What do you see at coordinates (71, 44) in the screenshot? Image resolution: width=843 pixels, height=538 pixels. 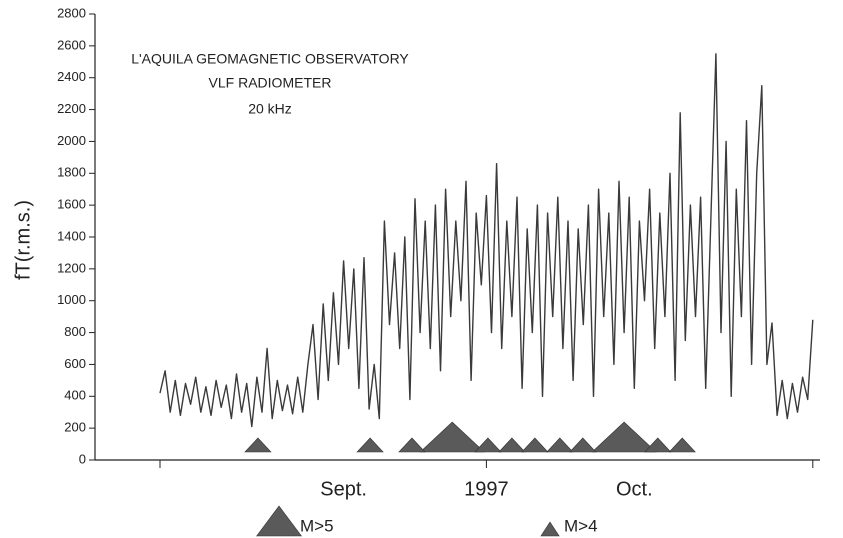 I see `y-tick-label: 2600` at bounding box center [71, 44].